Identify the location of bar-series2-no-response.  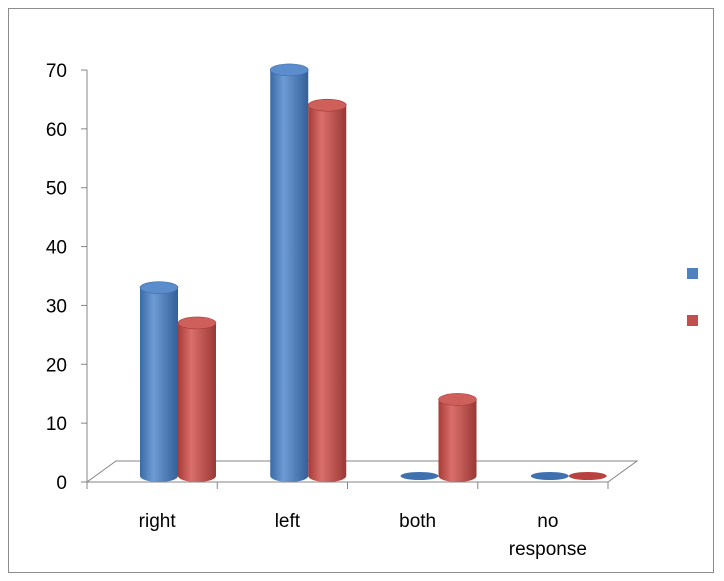
(587, 476).